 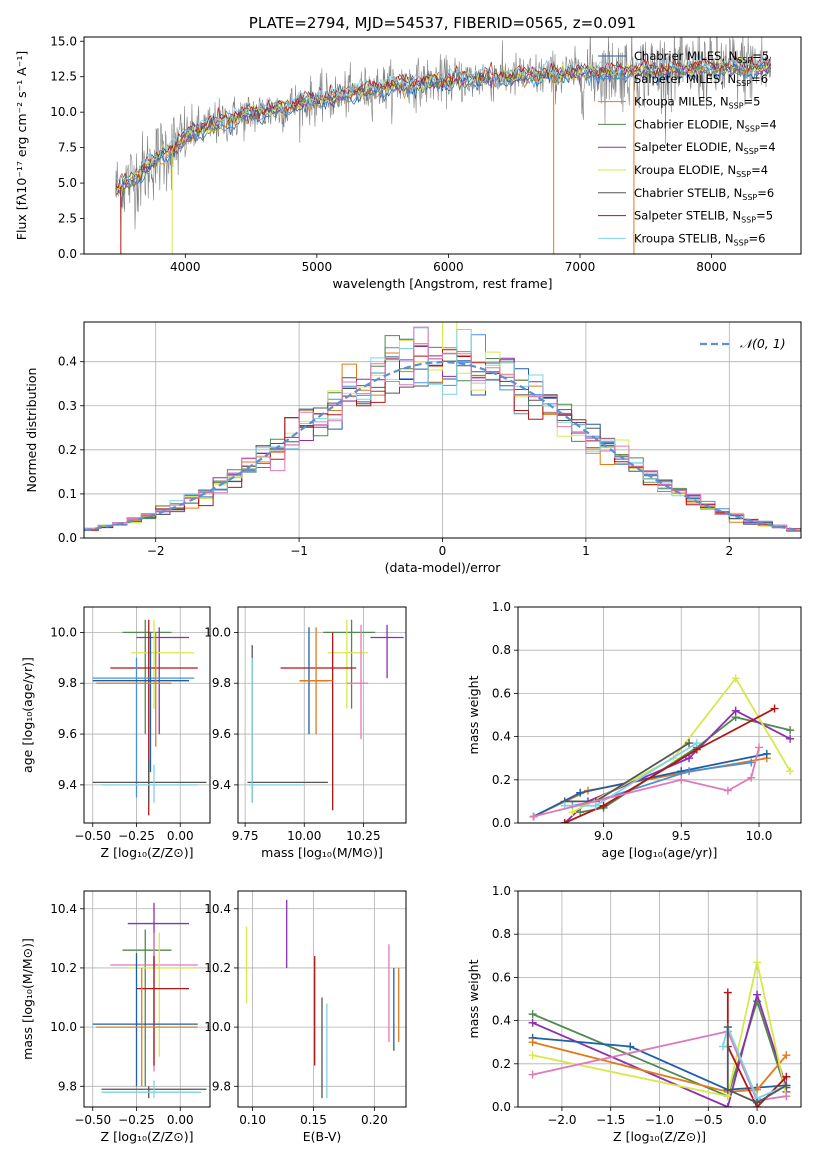 I want to click on x-tick-label: 0.0, so click(x=757, y=1120).